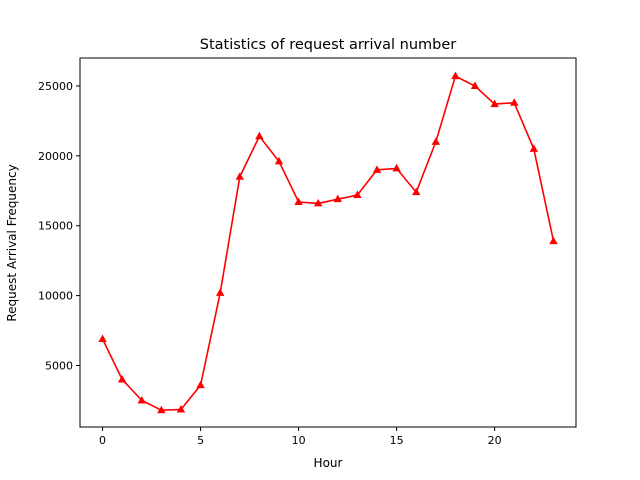  What do you see at coordinates (55, 86) in the screenshot?
I see `y-tick-label: 25000` at bounding box center [55, 86].